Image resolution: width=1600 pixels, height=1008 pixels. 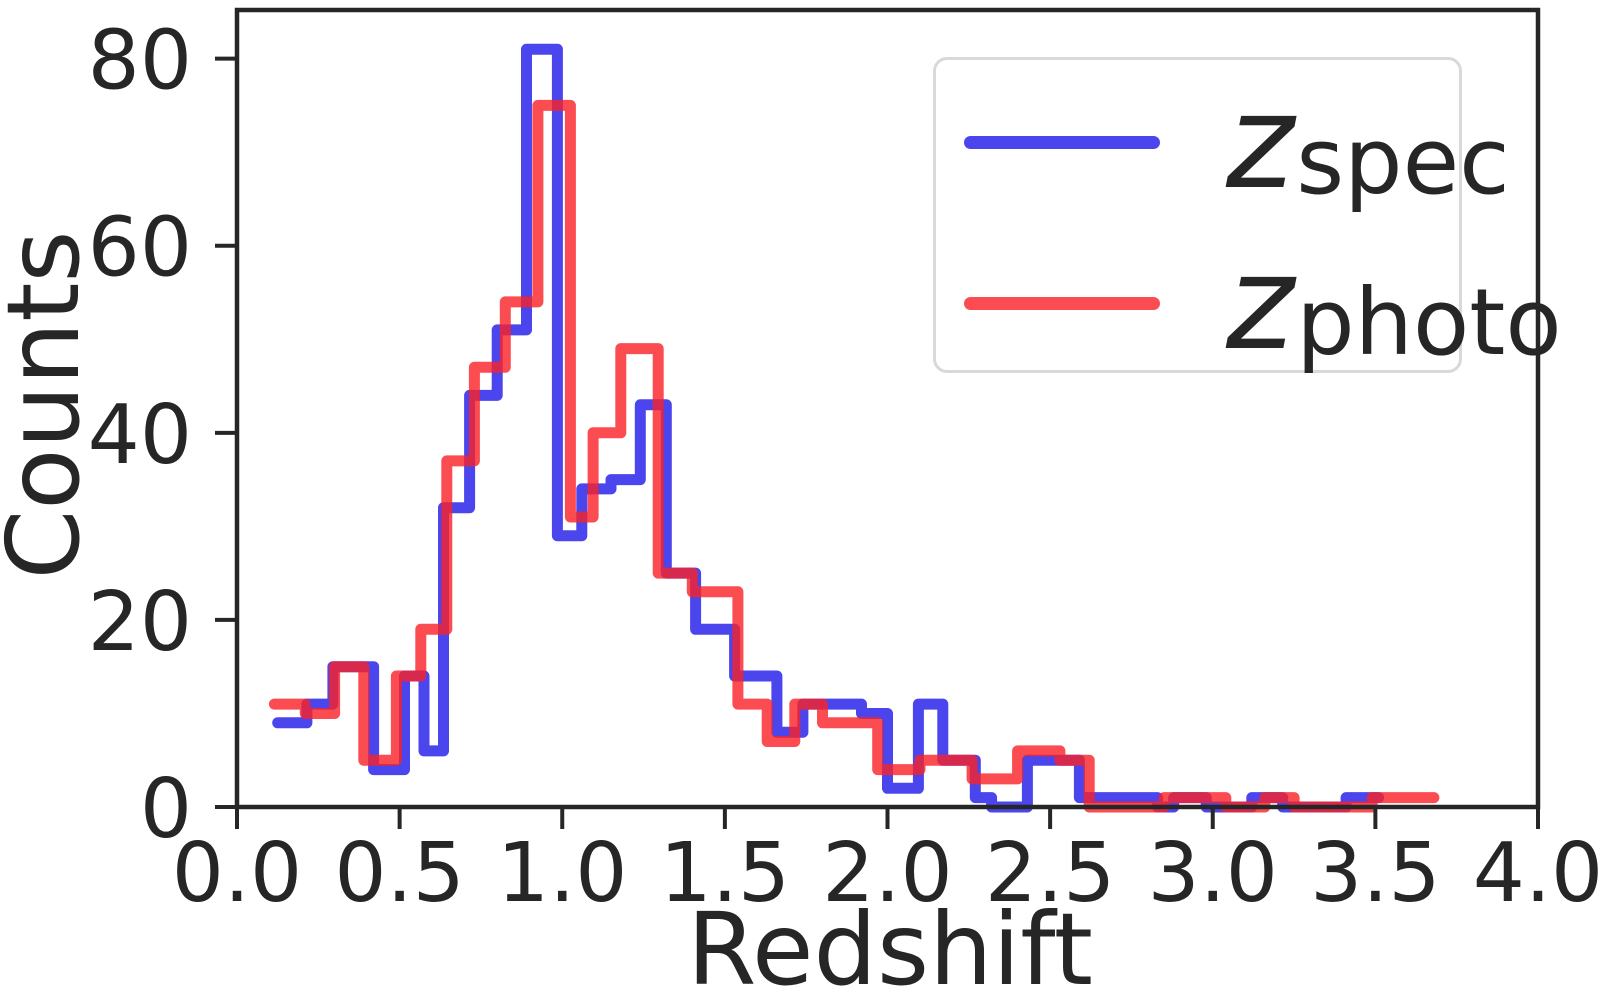 I want to click on y-tick-label: 80, so click(x=140, y=61).